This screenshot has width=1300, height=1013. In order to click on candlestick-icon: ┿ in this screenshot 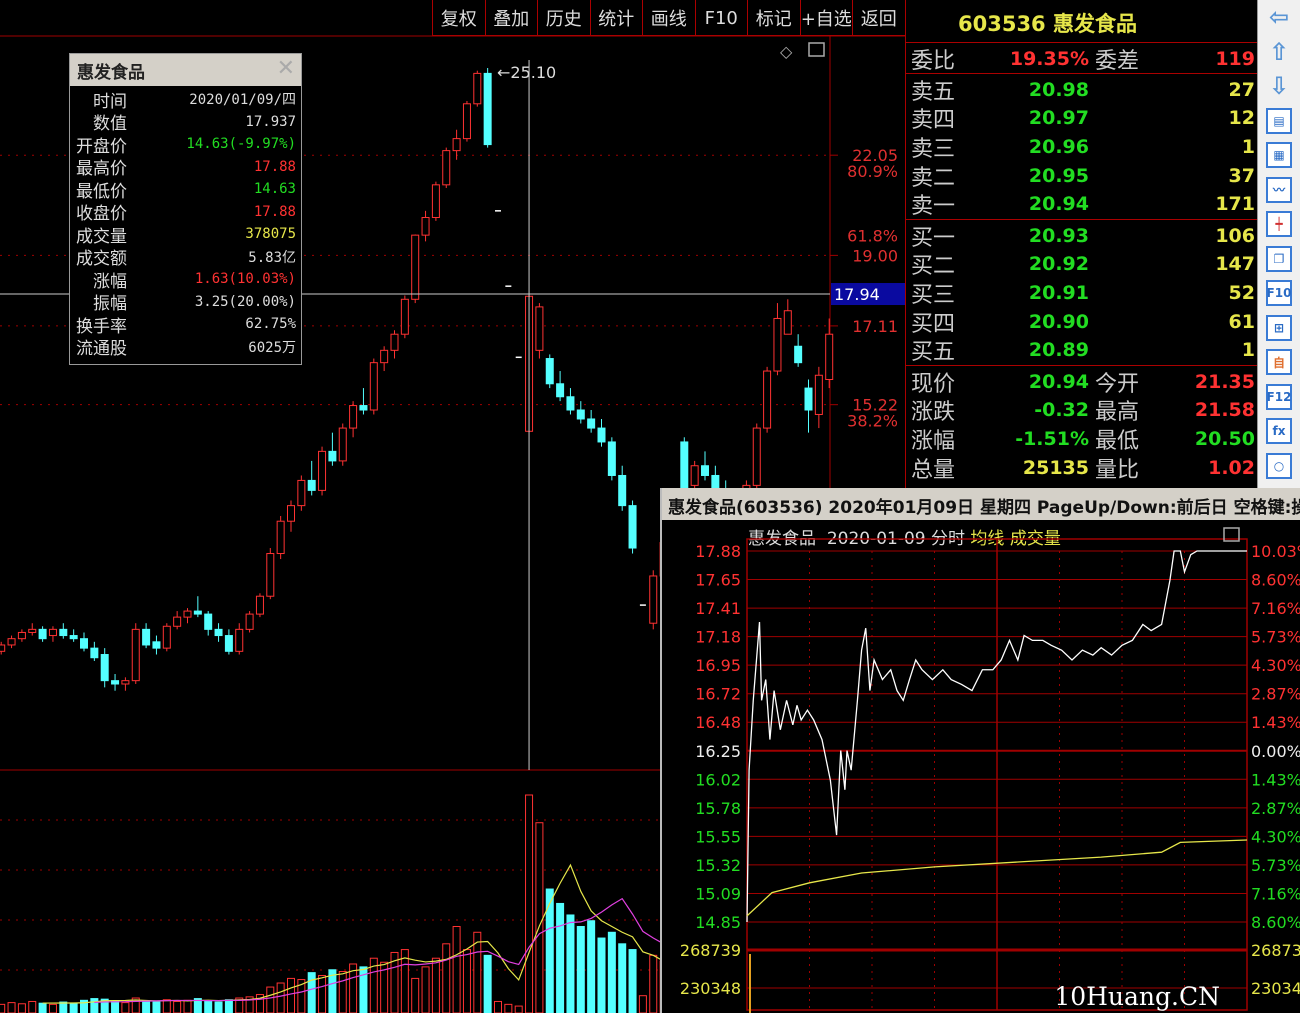, I will do `click(1279, 224)`.